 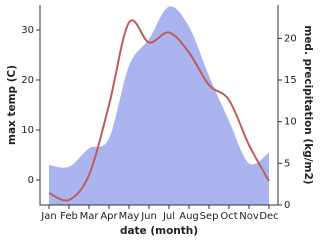 I want to click on x-tick-label: Nov, so click(x=249, y=216).